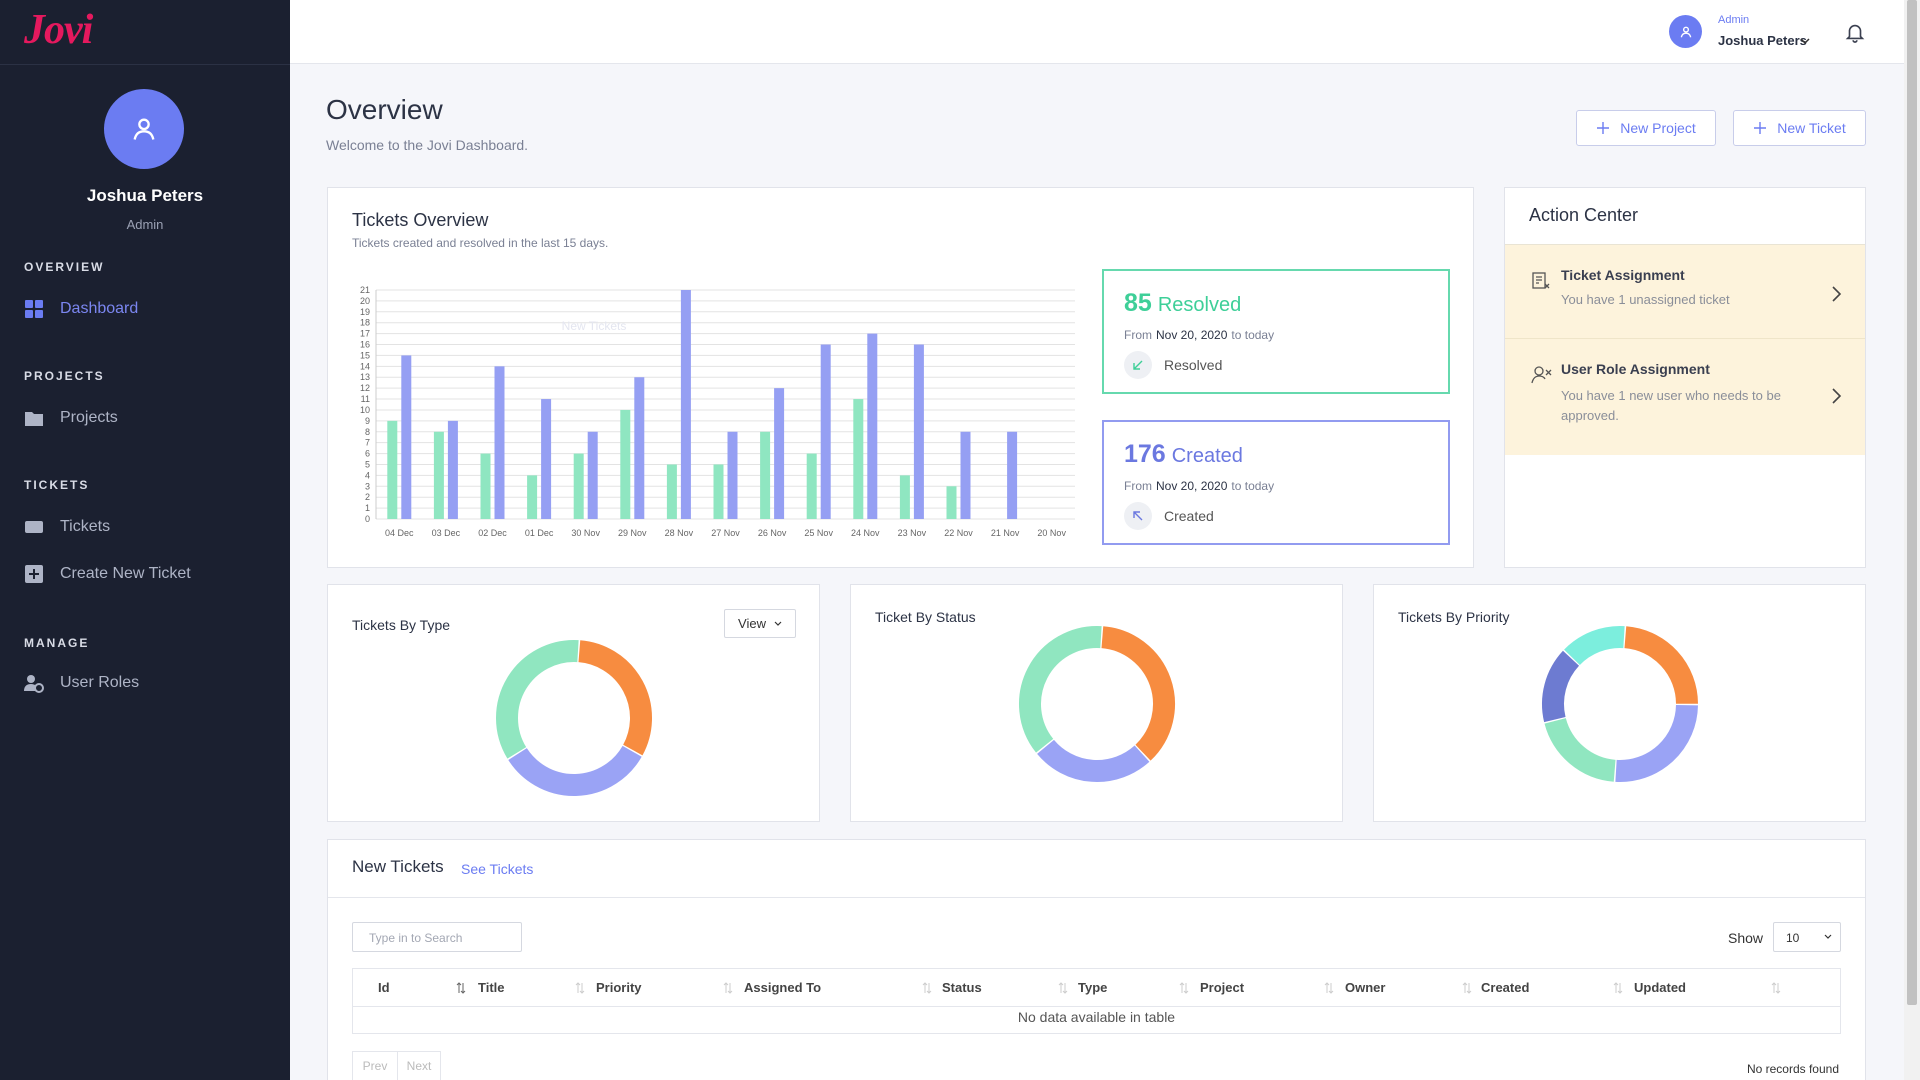 The width and height of the screenshot is (1920, 1080). Describe the element at coordinates (367, 519) in the screenshot. I see `y-tick-label: 0` at that location.